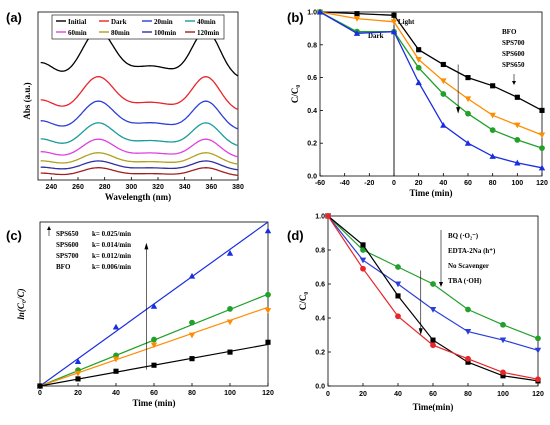 The width and height of the screenshot is (550, 425). I want to click on spectrum-line-dark, so click(139, 93).